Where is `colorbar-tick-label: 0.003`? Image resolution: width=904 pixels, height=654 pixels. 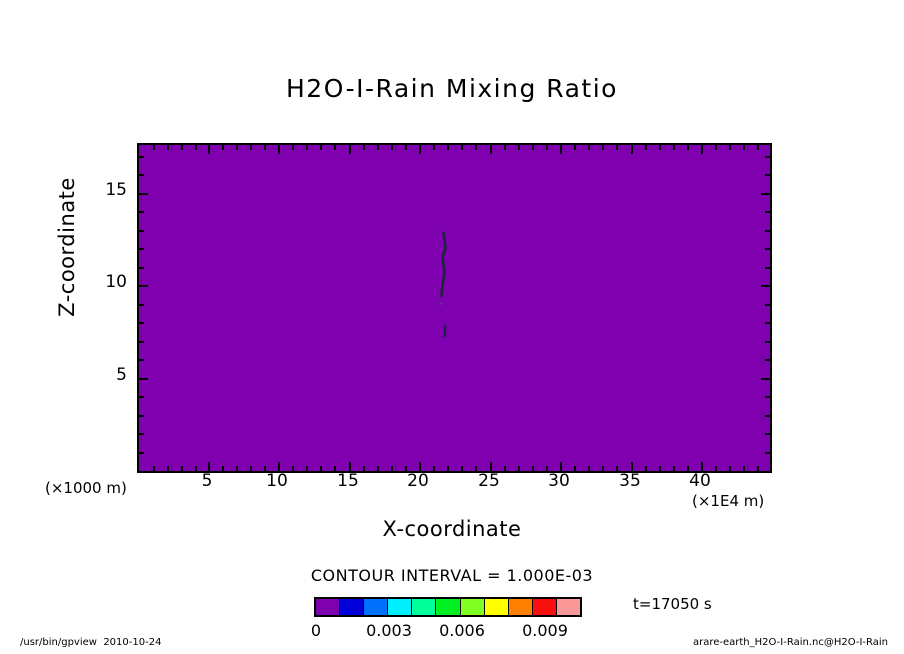 colorbar-tick-label: 0.003 is located at coordinates (389, 630).